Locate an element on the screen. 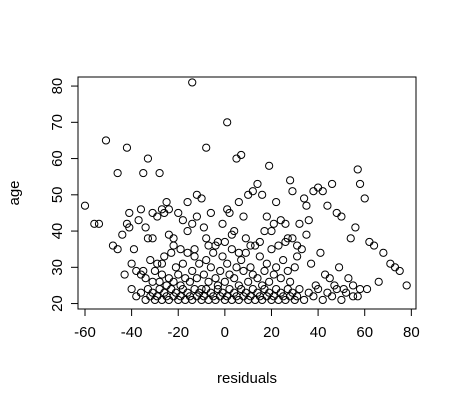  x-tick-label: 60 is located at coordinates (364, 332).